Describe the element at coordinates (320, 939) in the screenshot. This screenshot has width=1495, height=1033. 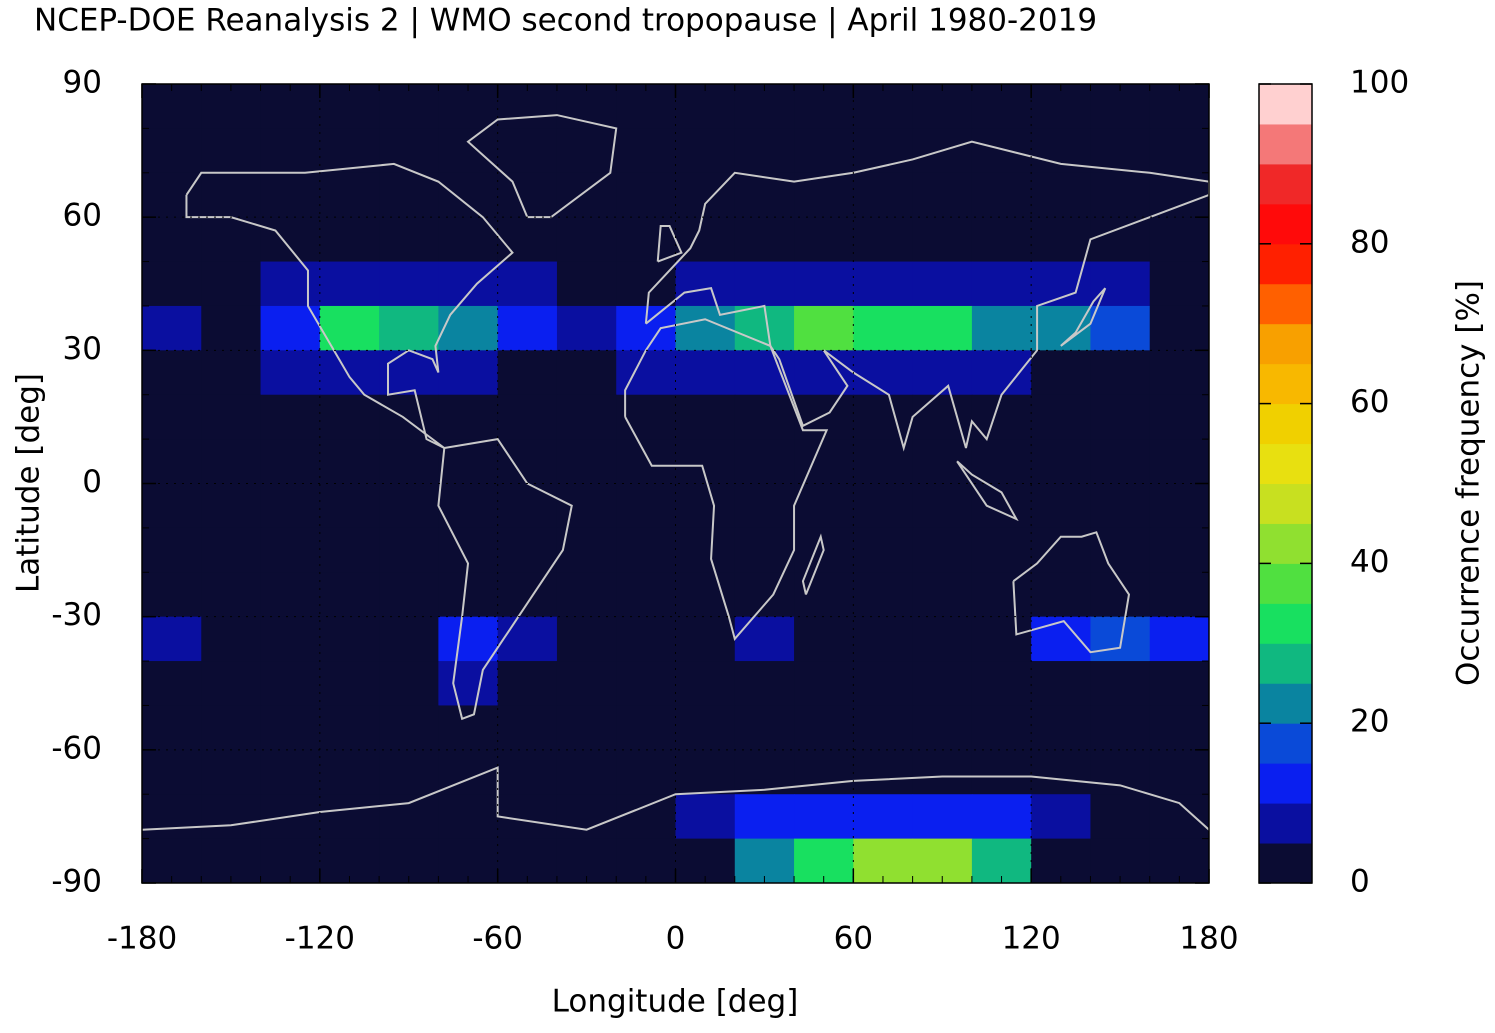
I see `x-tick-label: -120` at that location.